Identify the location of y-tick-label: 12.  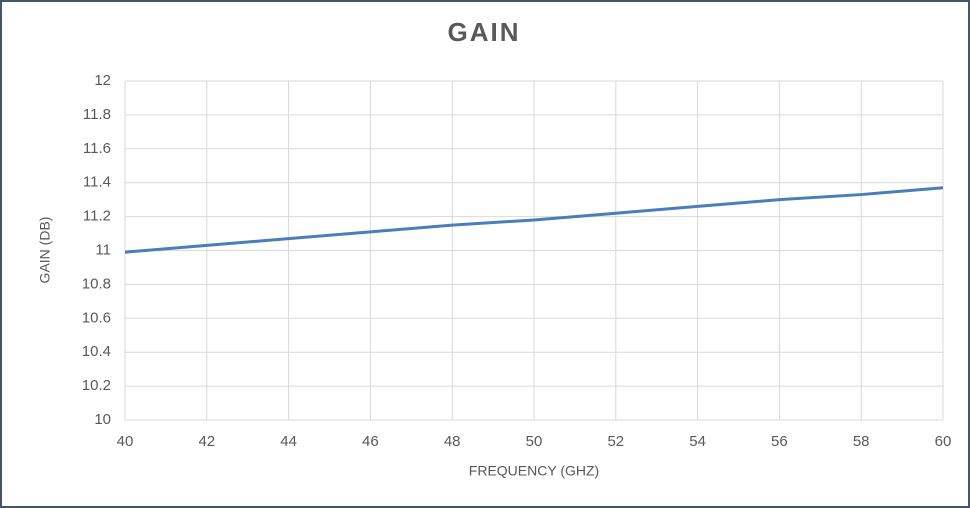
(102, 80).